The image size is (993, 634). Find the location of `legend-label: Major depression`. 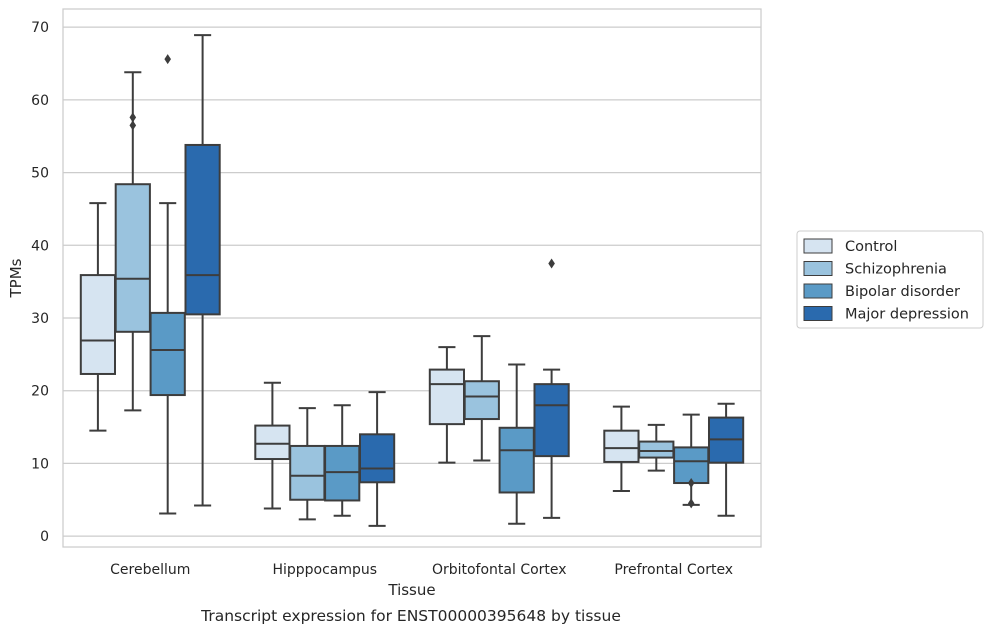

legend-label: Major depression is located at coordinates (907, 315).